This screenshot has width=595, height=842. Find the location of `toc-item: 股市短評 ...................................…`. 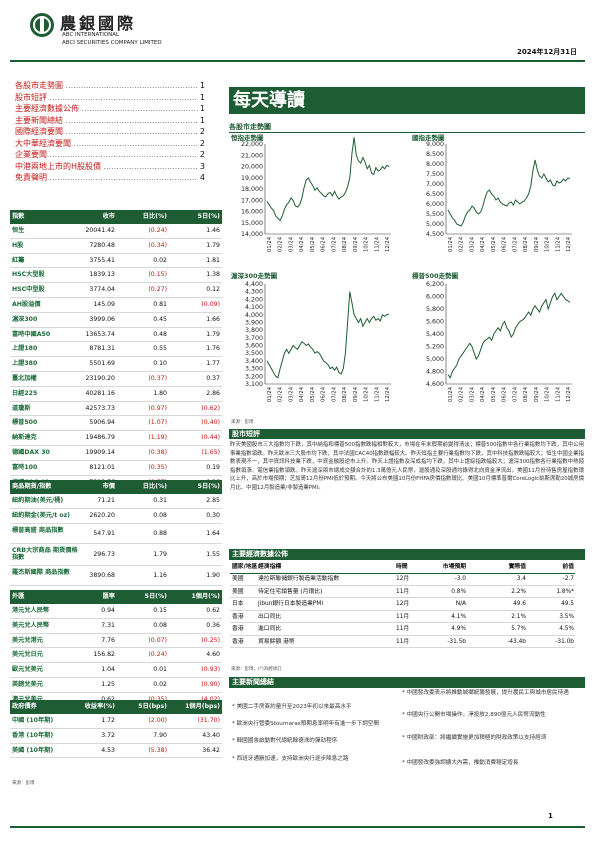

toc-item: 股市短評 ...................................… is located at coordinates (110, 97).